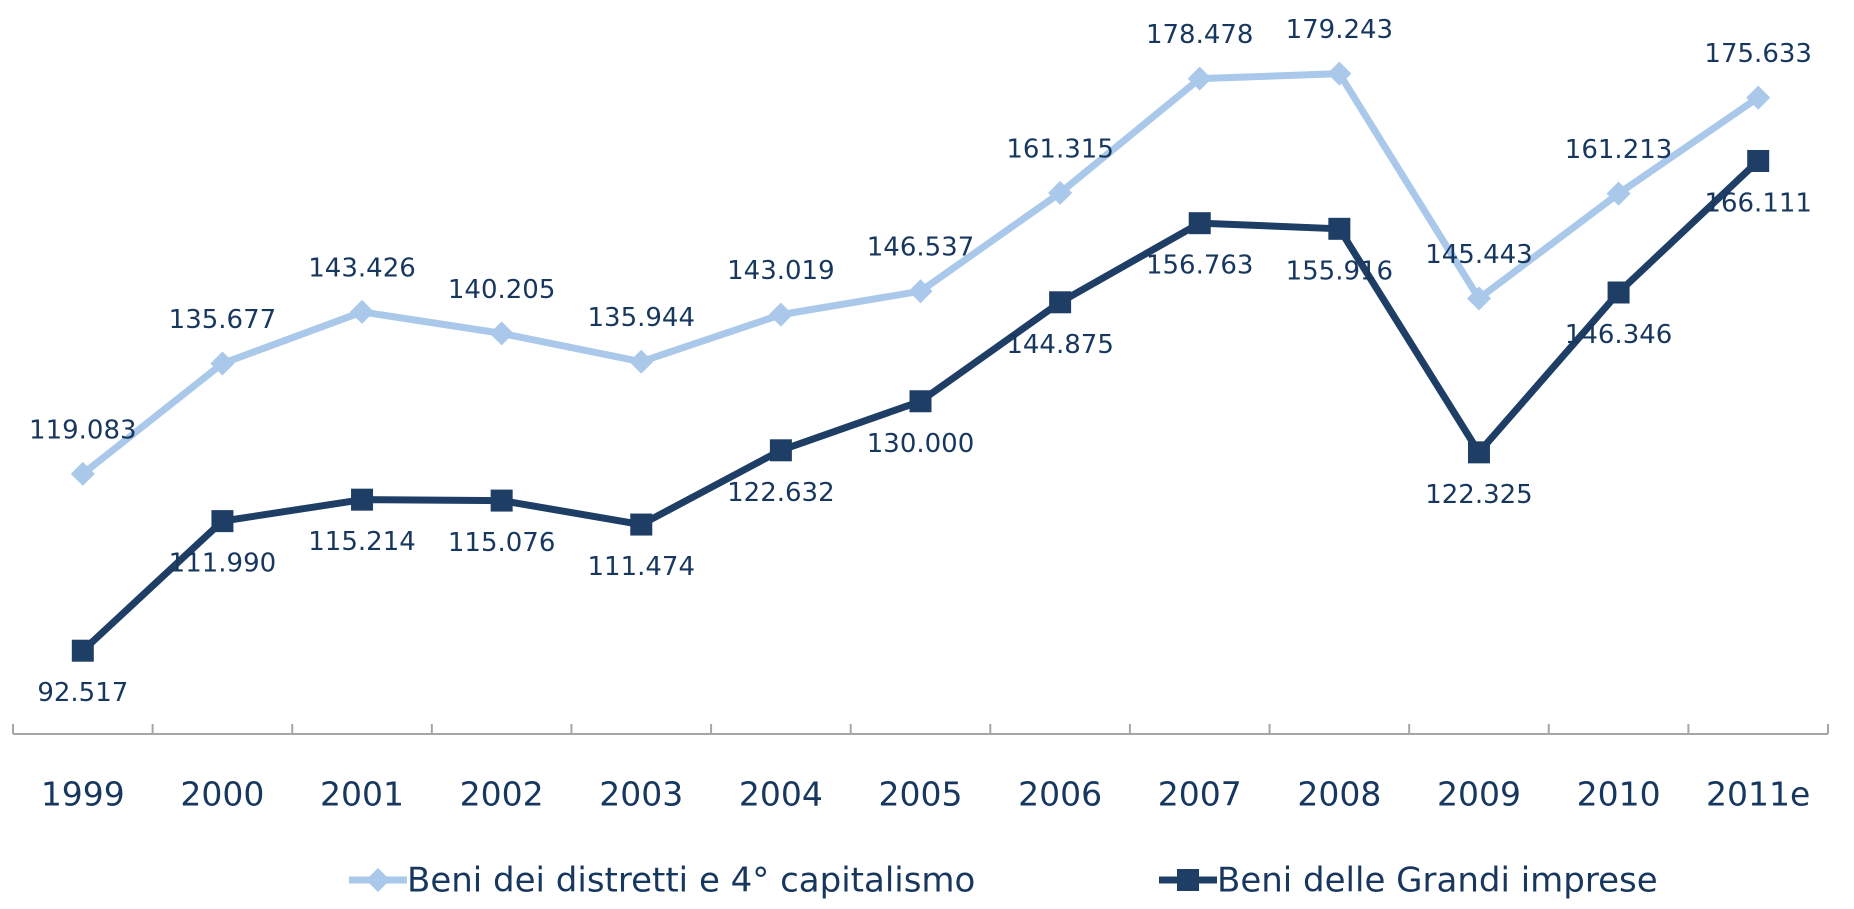  I want to click on data-label: 135.944, so click(642, 318).